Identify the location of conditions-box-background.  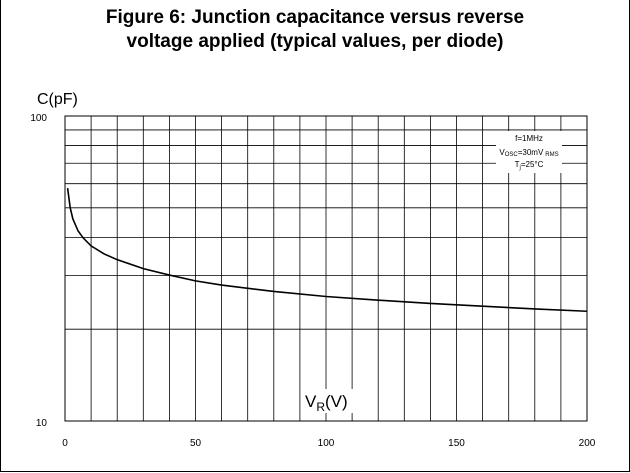
(529, 152).